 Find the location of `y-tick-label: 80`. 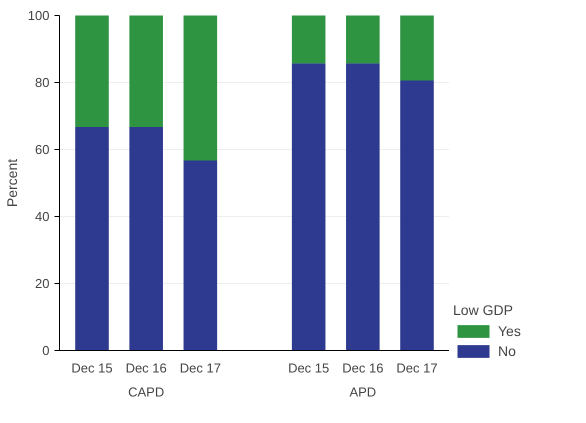

y-tick-label: 80 is located at coordinates (42, 82).